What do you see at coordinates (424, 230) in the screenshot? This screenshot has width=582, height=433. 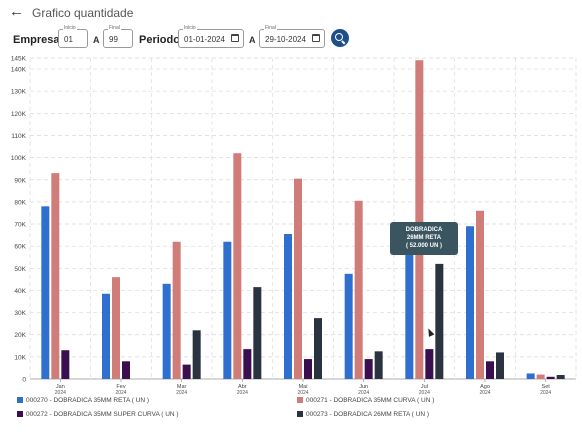 I see `tooltip-line-1: DOBRADICA` at bounding box center [424, 230].